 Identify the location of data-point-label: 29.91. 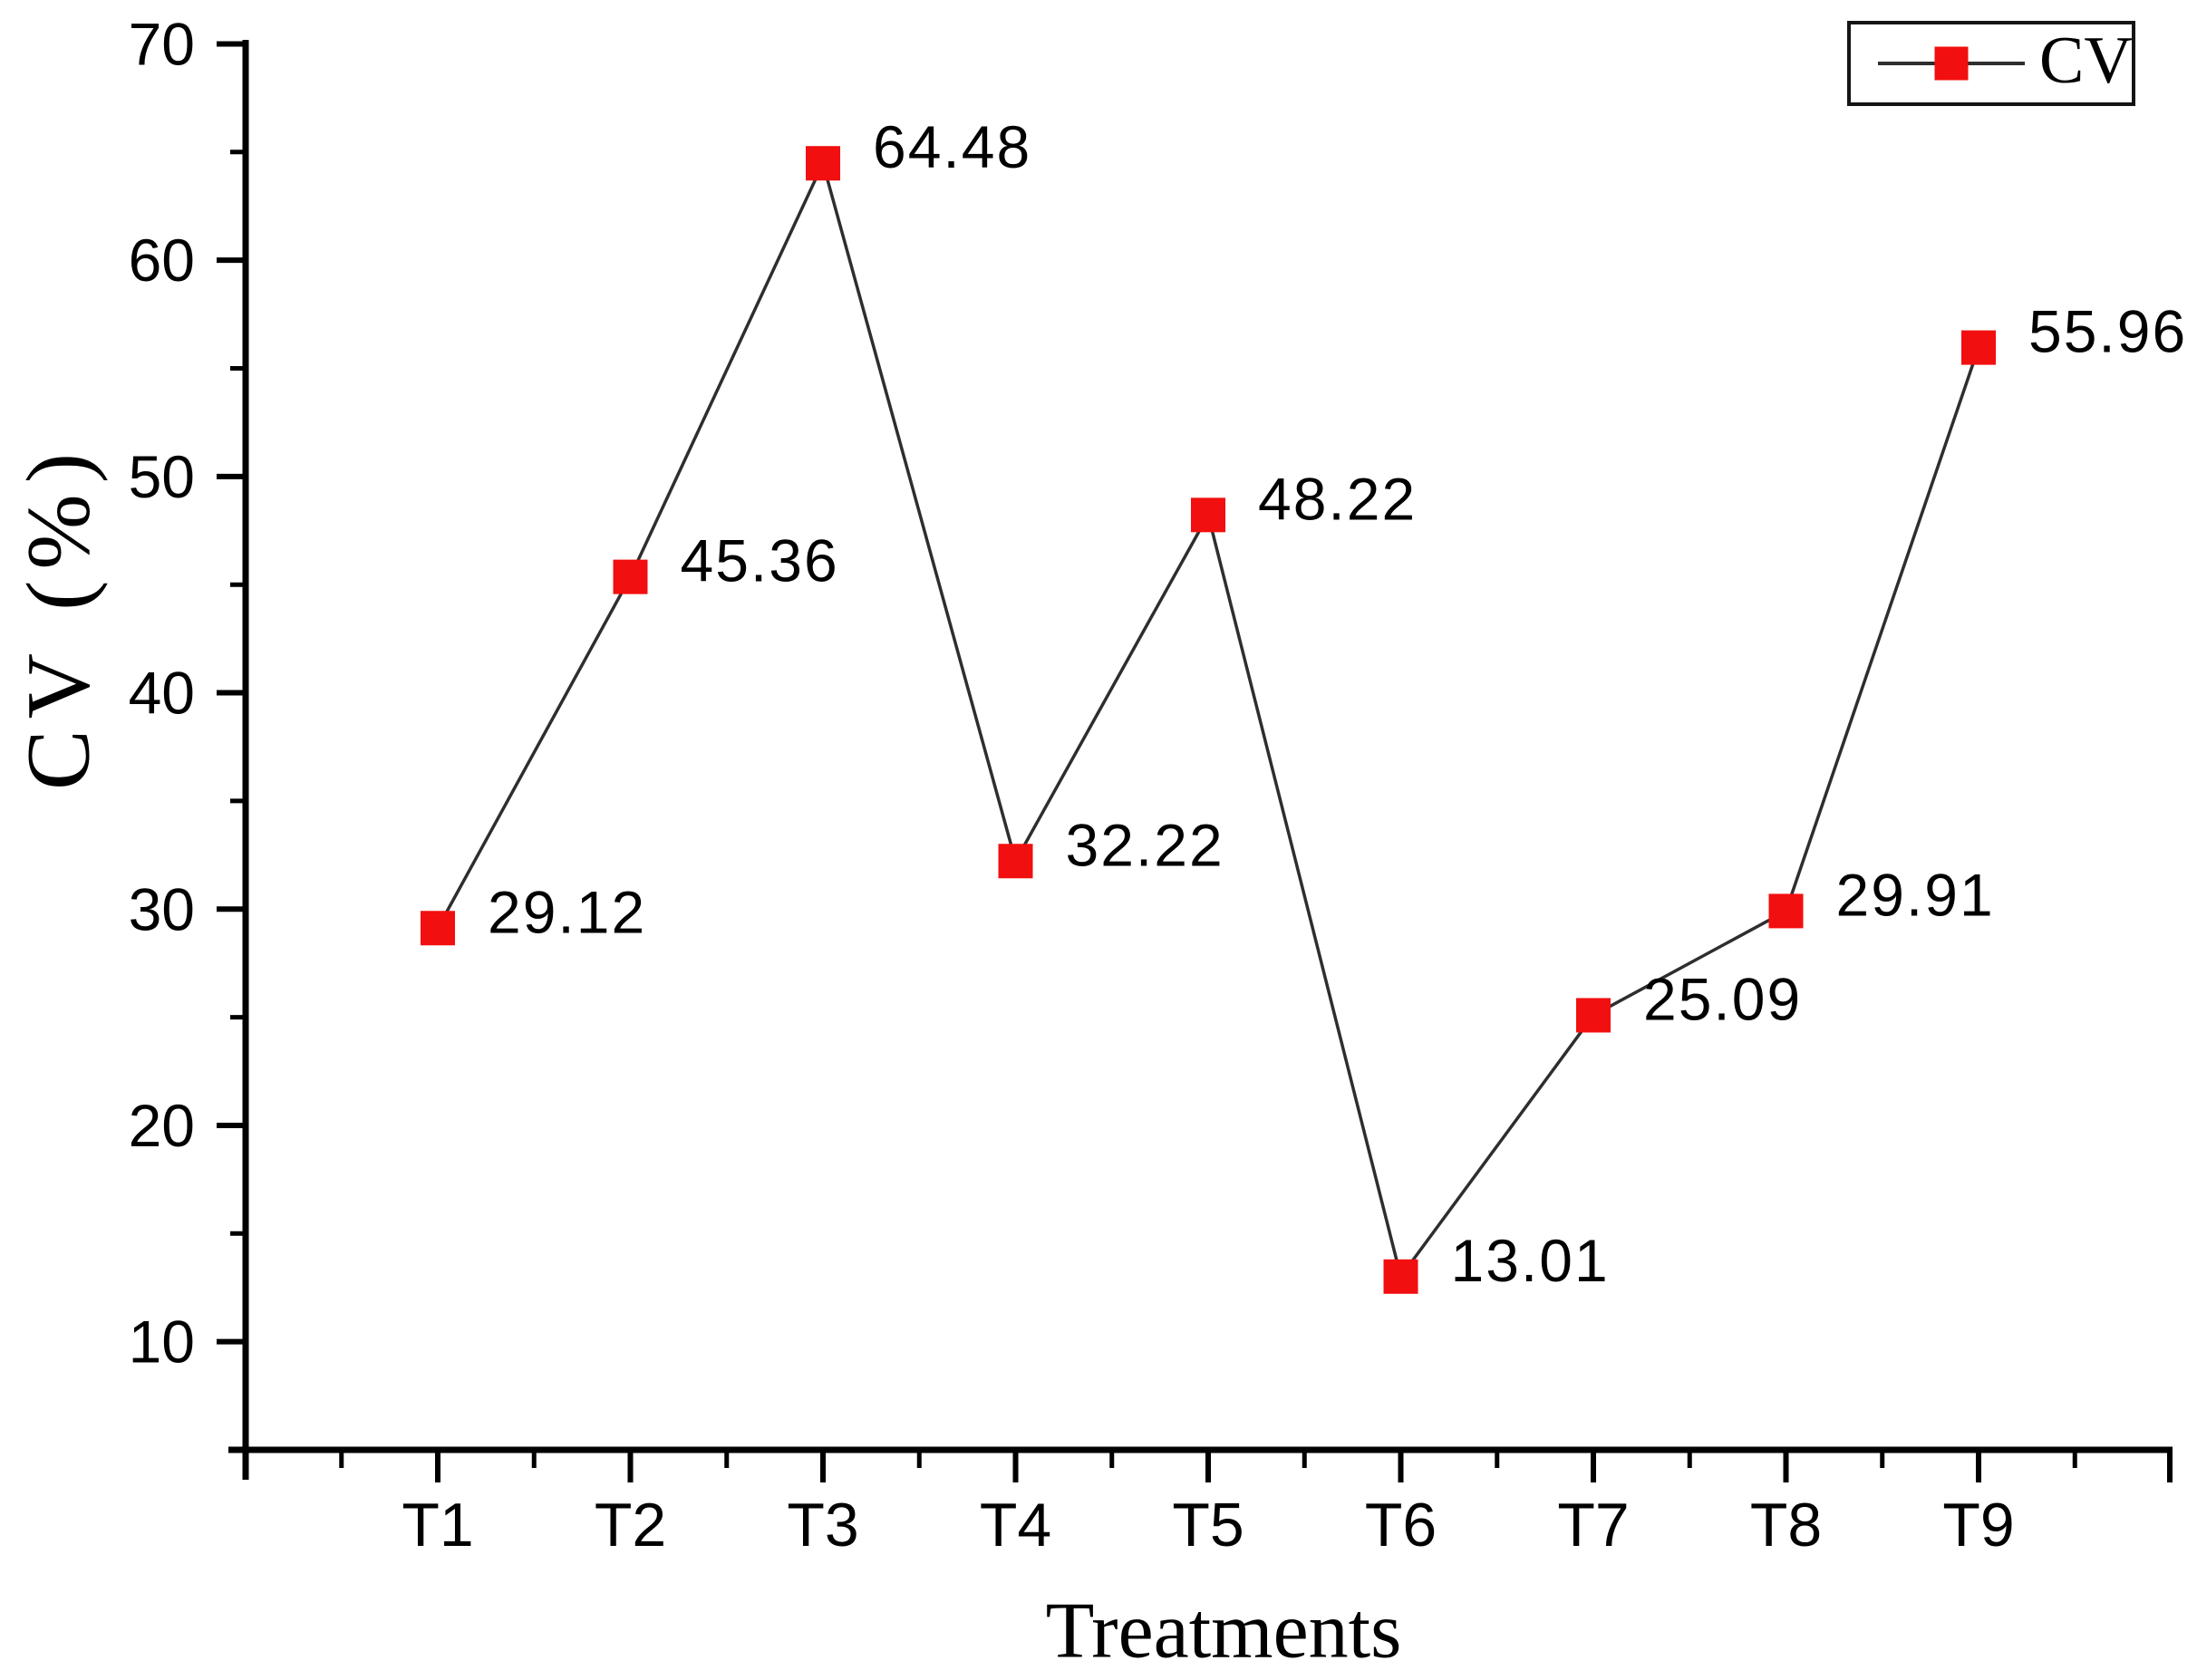
(1915, 894).